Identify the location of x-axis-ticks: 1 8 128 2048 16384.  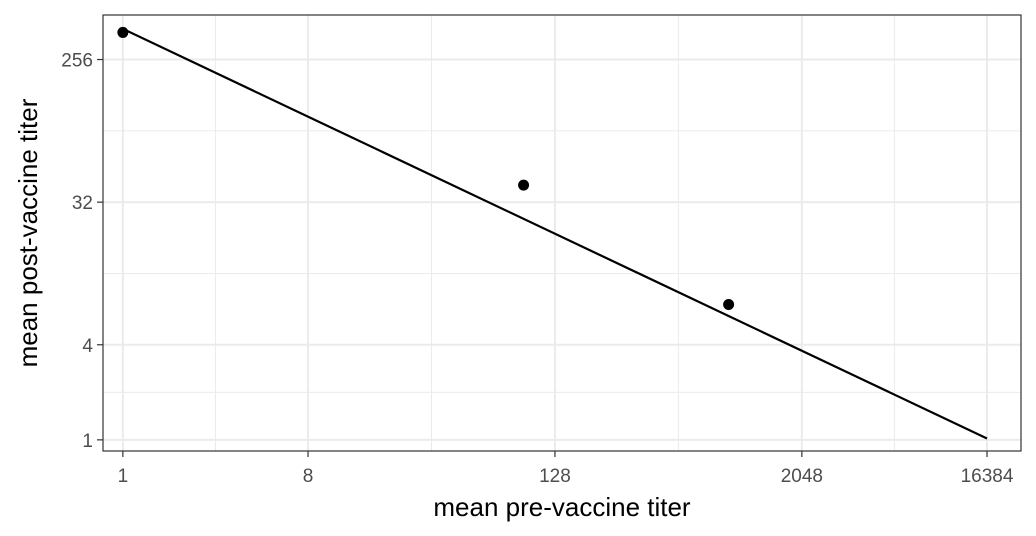
(566, 469).